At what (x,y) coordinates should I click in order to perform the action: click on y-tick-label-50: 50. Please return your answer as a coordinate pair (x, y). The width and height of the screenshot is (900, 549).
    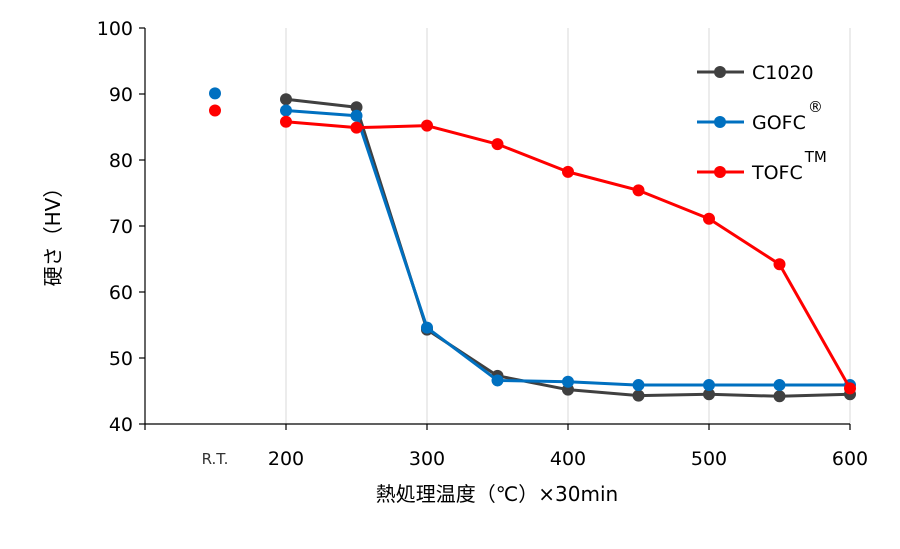
    Looking at the image, I should click on (121, 359).